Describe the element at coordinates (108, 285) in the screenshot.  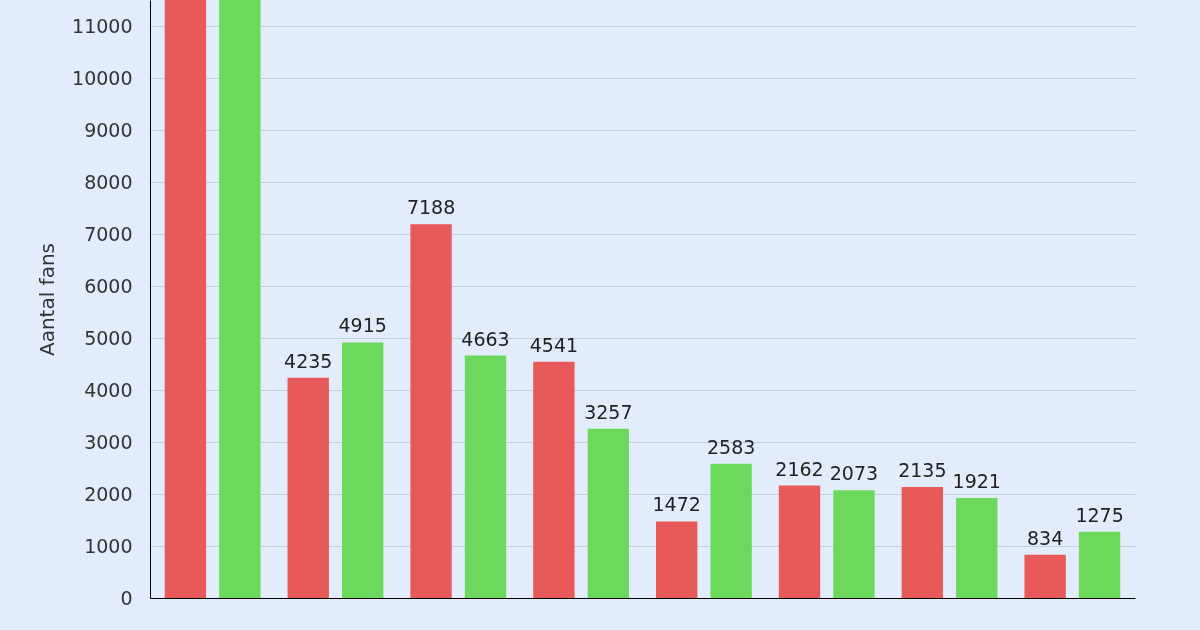
I see `y-tick-label: 6000` at that location.